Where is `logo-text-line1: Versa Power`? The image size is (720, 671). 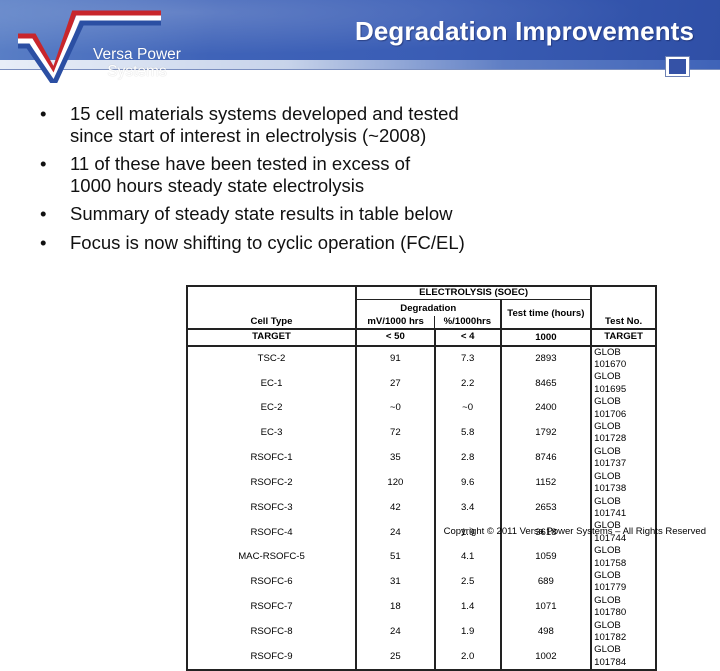
logo-text-line1: Versa Power is located at coordinates (137, 54).